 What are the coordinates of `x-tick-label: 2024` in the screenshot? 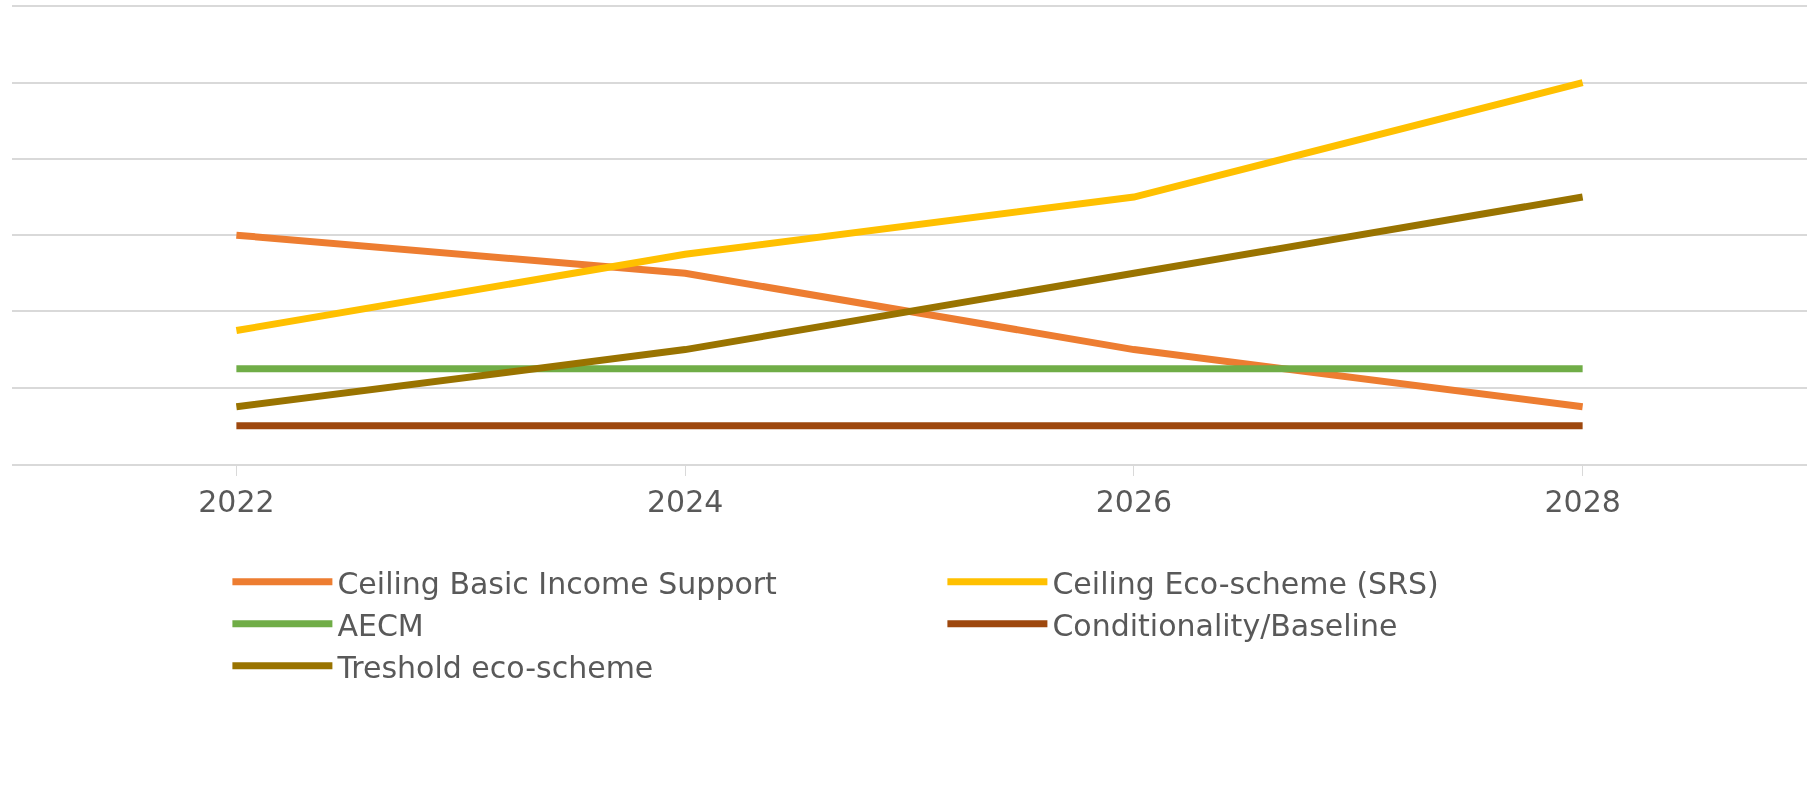 It's located at (685, 501).